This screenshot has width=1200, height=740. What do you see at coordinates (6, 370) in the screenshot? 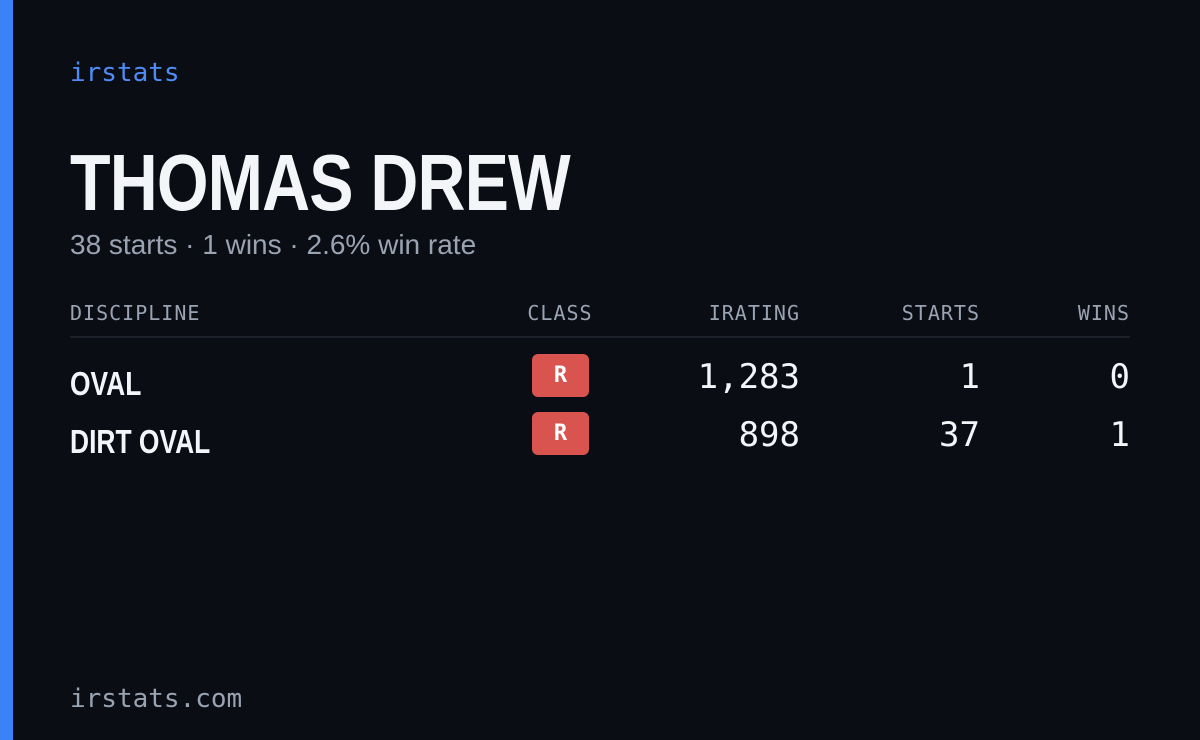
I see `accent-bar` at bounding box center [6, 370].